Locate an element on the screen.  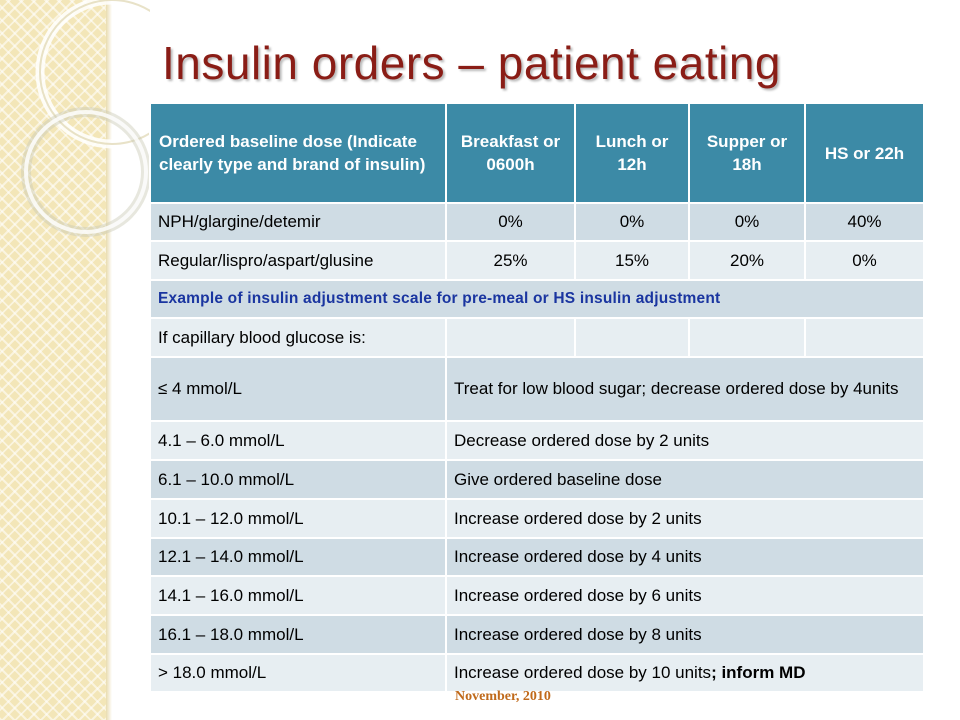
glucose-header-row: If capillary blood glucose is: is located at coordinates (537, 337).